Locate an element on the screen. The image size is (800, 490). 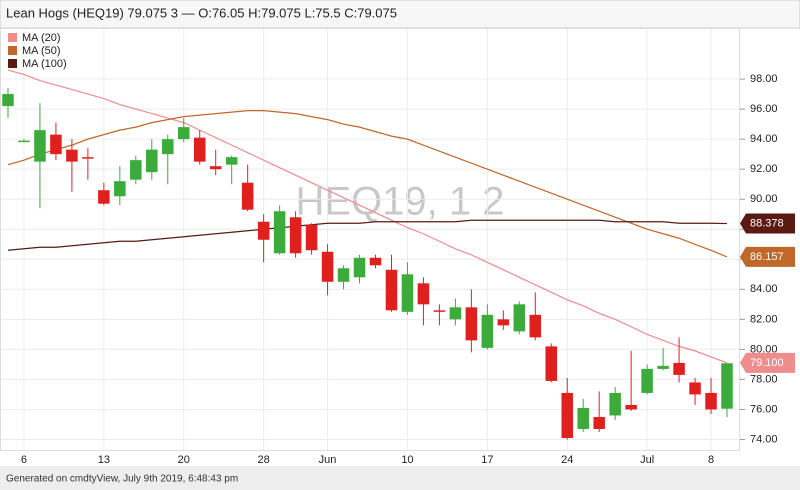
x-tick-label: 13 is located at coordinates (104, 460).